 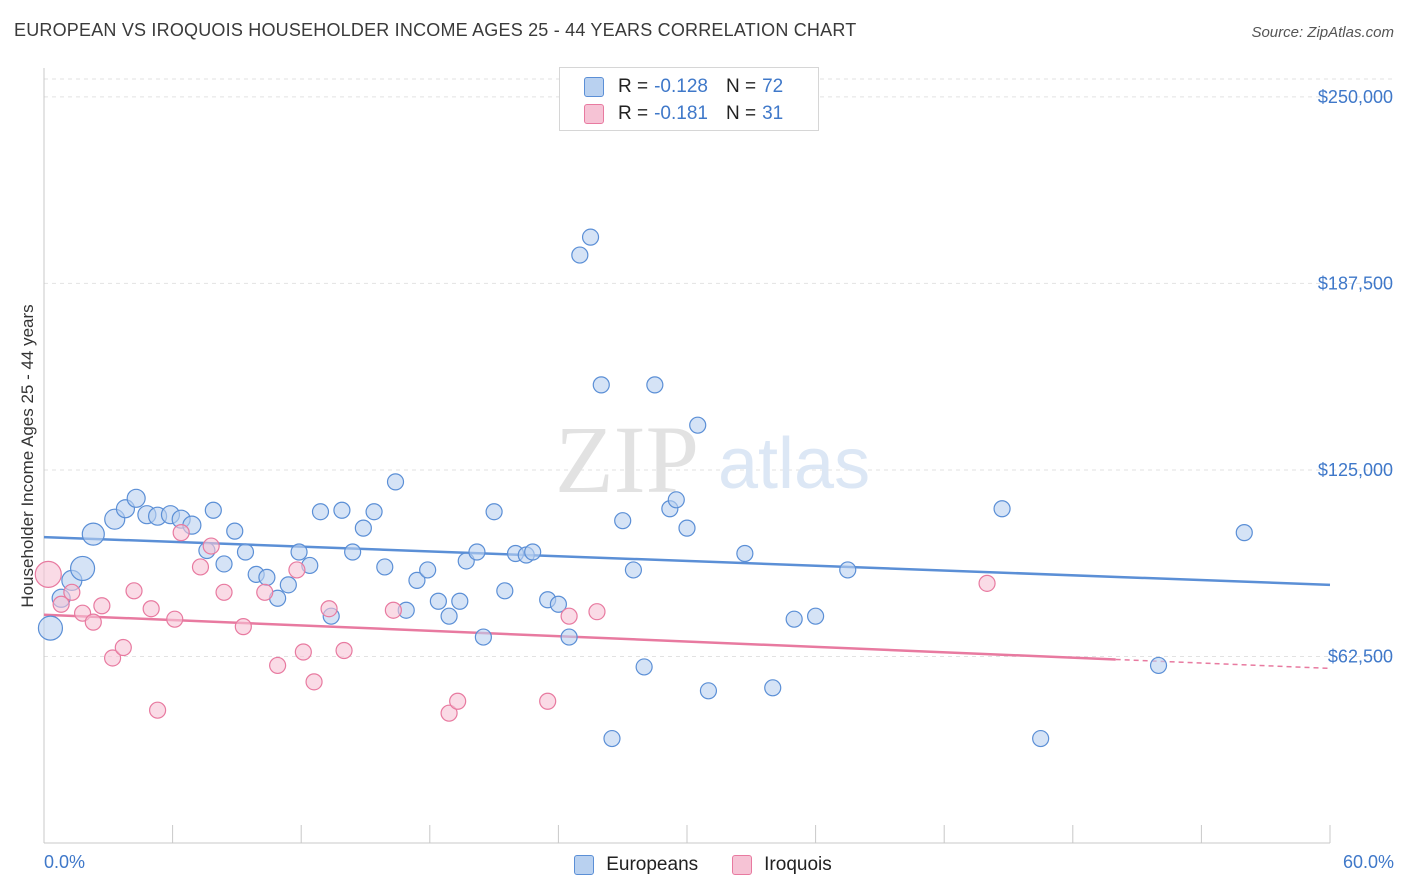 I want to click on series-legend: Europeans Iroquois, so click(x=703, y=865).